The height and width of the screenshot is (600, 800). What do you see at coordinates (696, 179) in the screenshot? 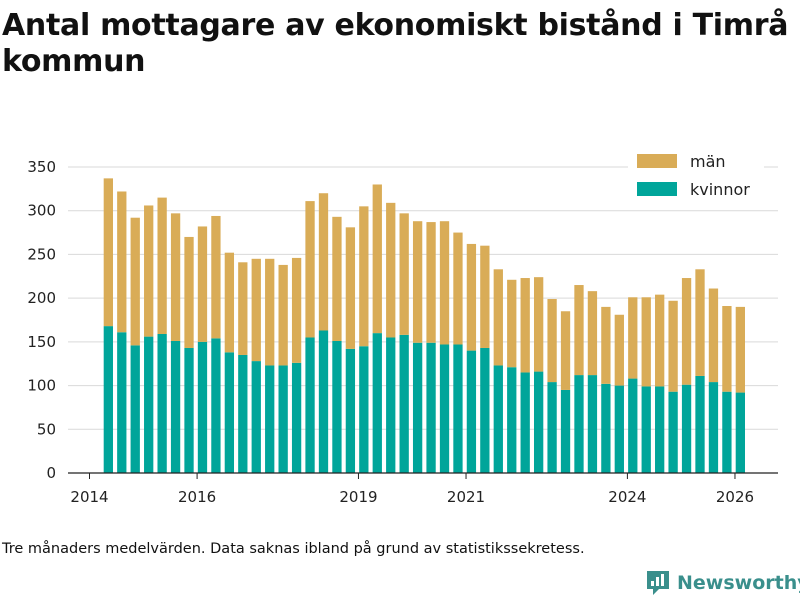
I see `legend: män kvinnor` at bounding box center [696, 179].